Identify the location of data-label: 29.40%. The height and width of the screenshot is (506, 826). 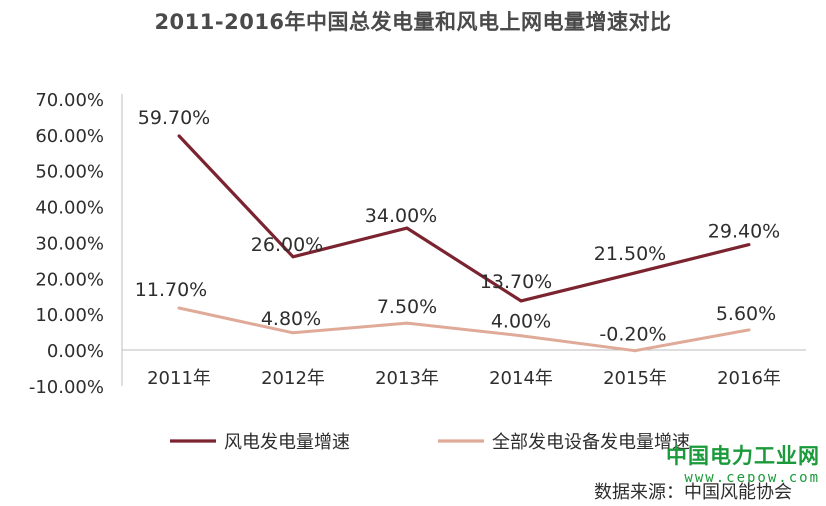
(744, 232).